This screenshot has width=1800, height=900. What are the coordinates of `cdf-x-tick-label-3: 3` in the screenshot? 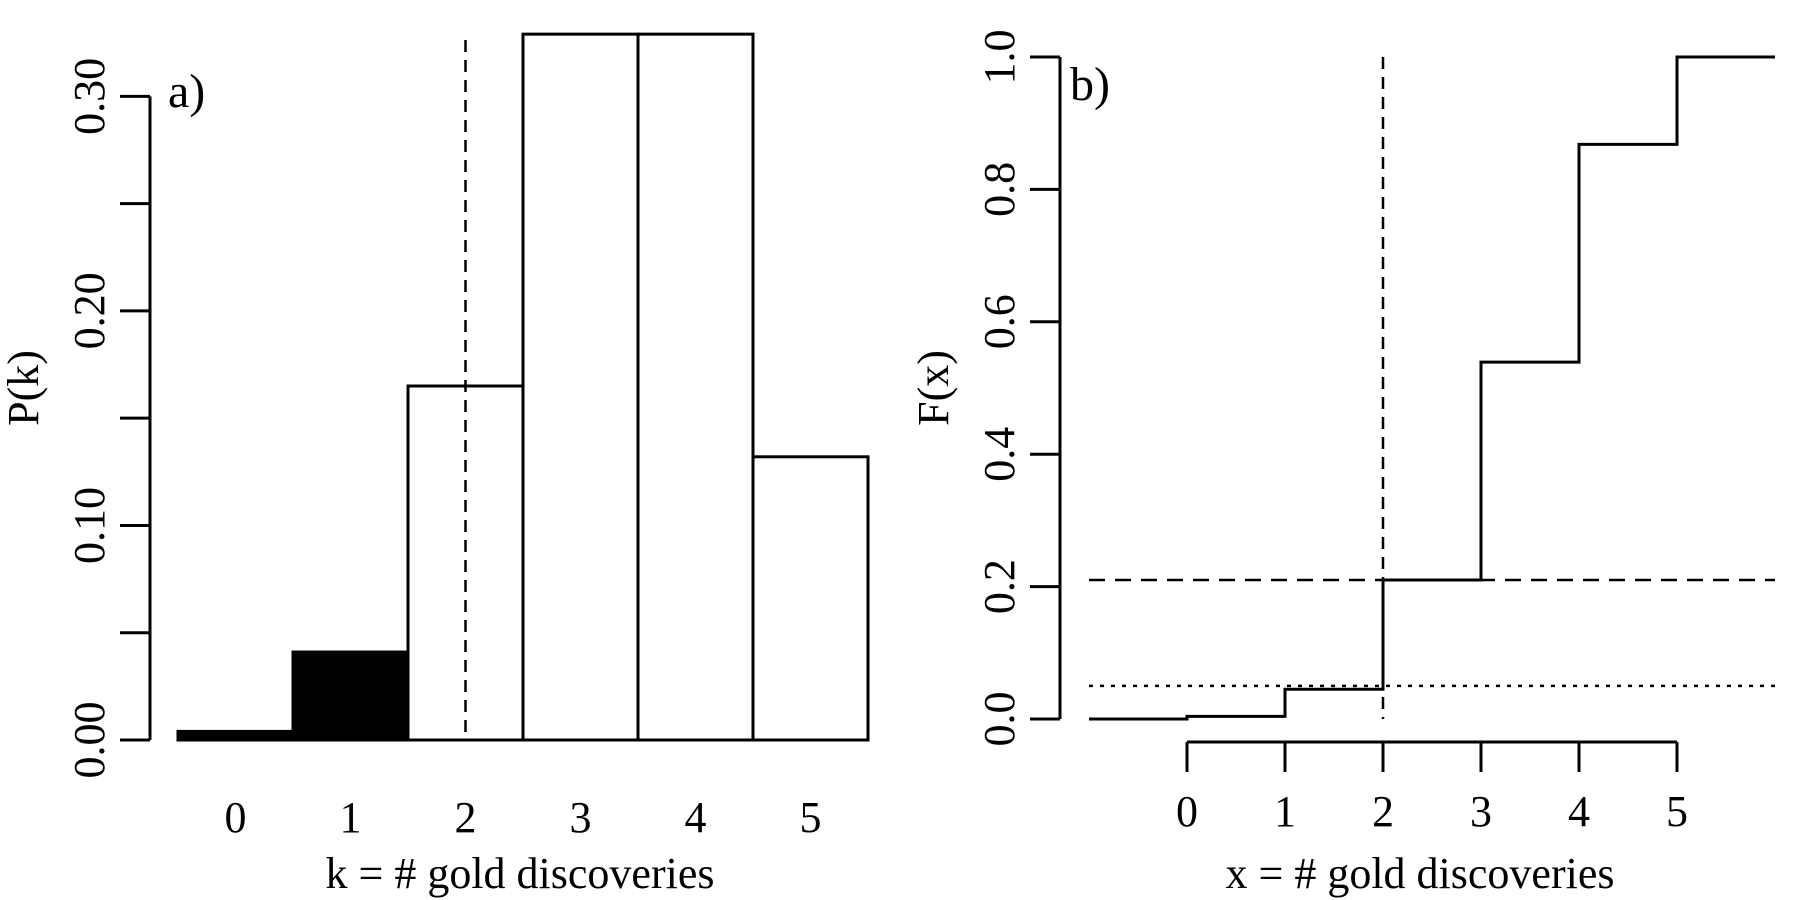 It's located at (1481, 811).